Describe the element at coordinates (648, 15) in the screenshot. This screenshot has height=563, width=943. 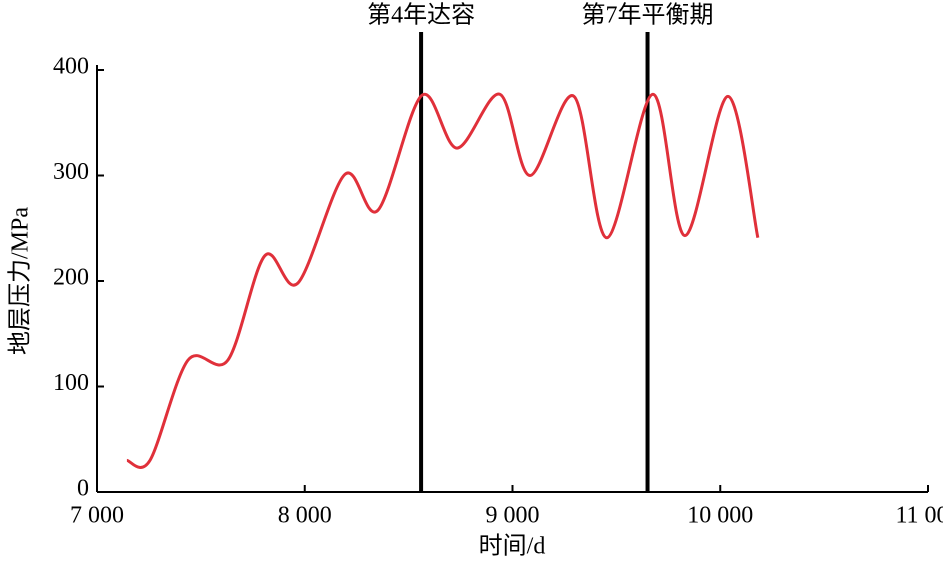
I see `annotation-label: 第7年平衡期` at that location.